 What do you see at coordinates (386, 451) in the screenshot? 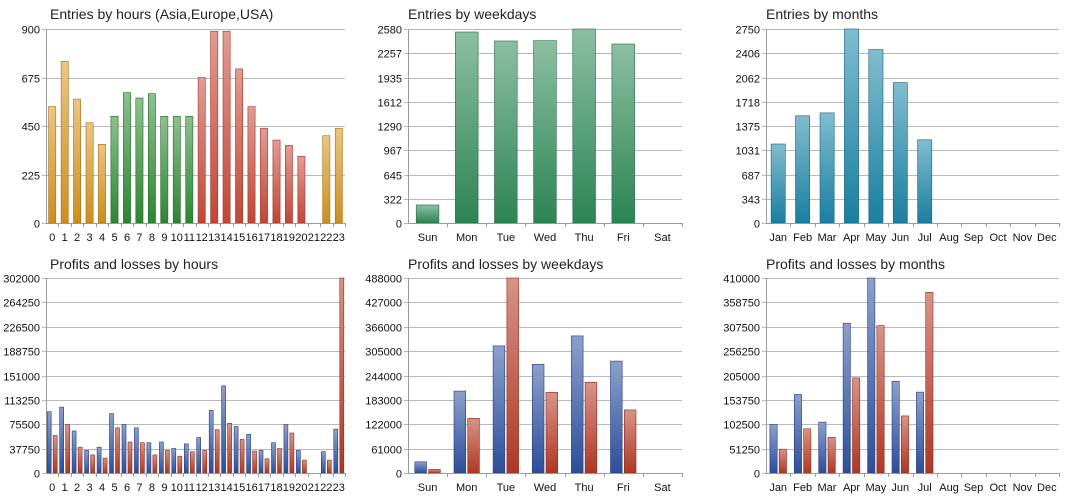
I see `y-tick-label: 61000` at bounding box center [386, 451].